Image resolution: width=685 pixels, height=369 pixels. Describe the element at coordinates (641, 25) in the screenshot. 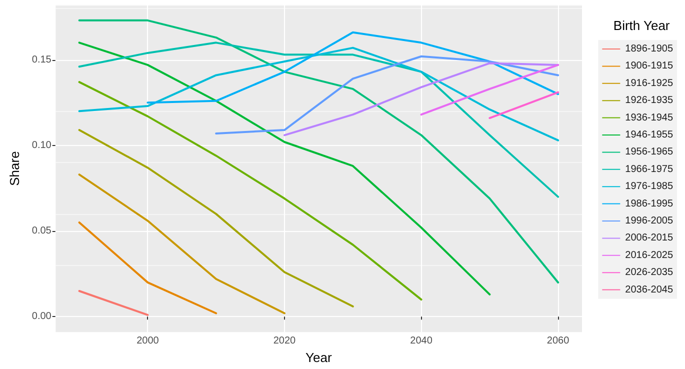

I see `legend-title: Birth Year` at that location.